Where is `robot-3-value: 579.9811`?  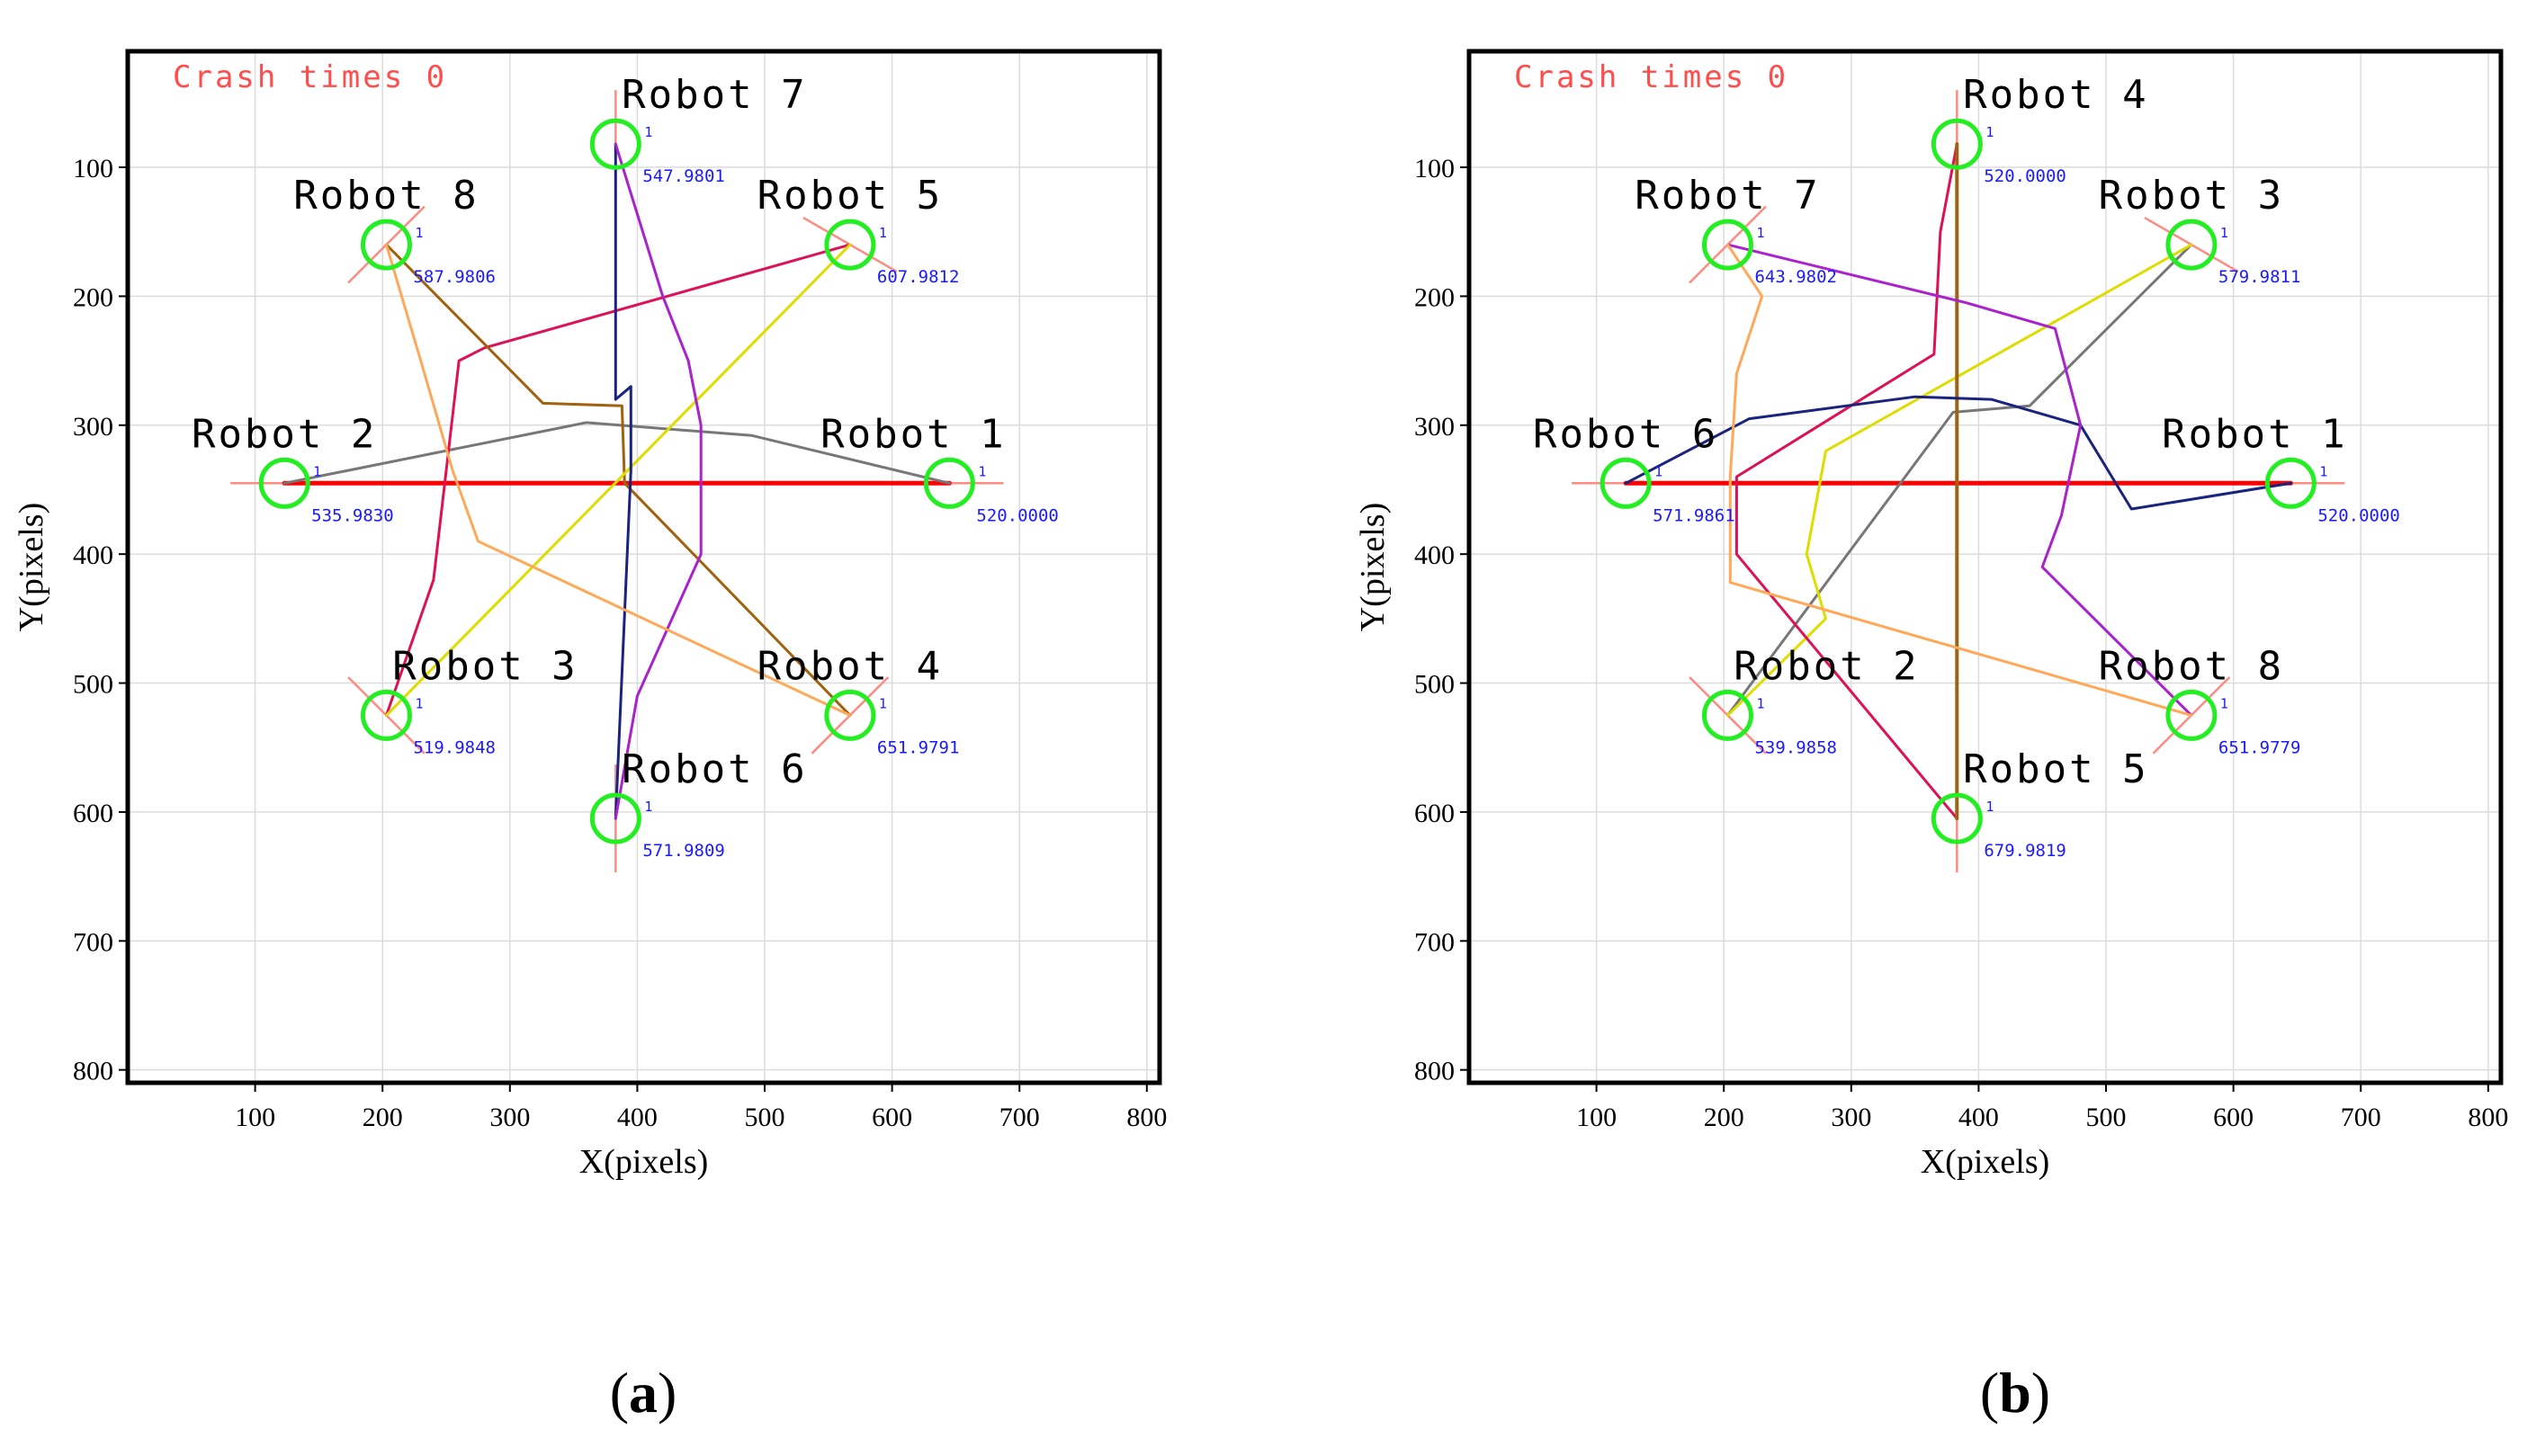 robot-3-value: 579.9811 is located at coordinates (2259, 277).